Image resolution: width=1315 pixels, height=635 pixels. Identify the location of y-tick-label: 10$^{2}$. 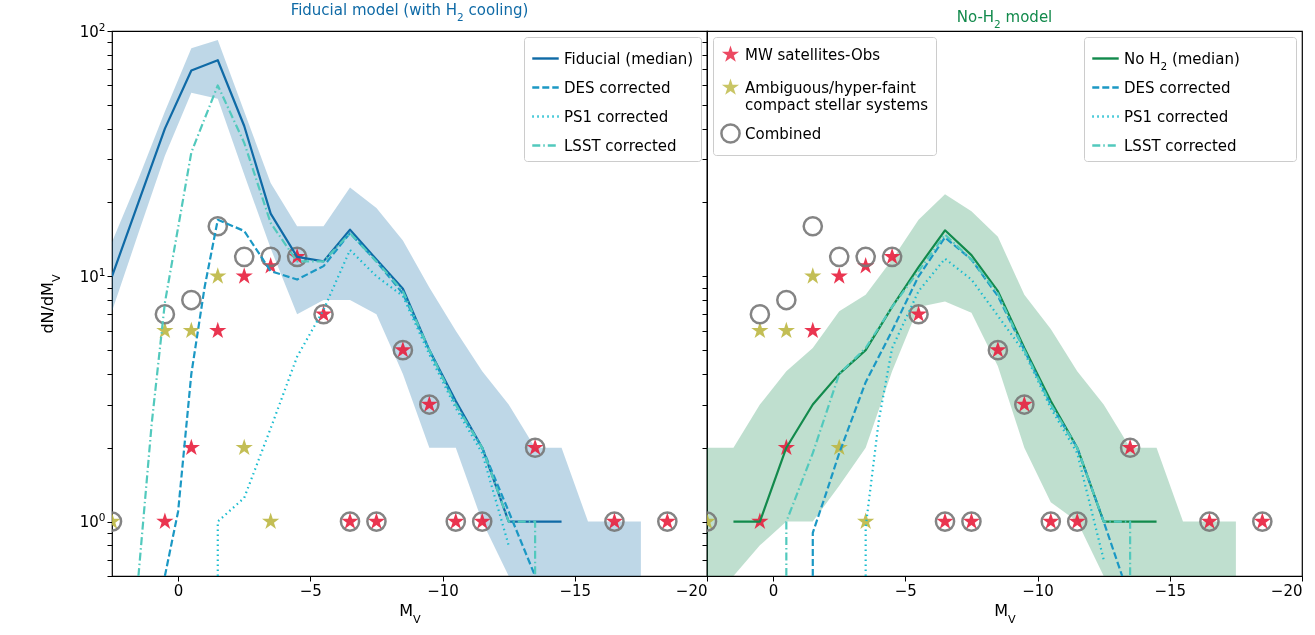
(92, 30).